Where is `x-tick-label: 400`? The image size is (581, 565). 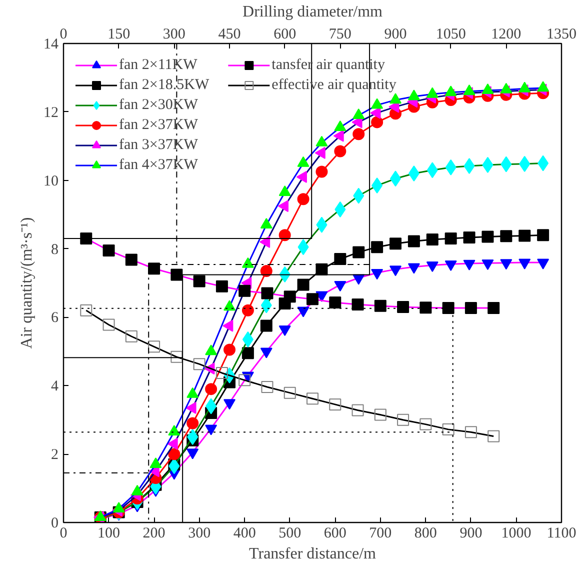
x-tick-label: 400 is located at coordinates (244, 534).